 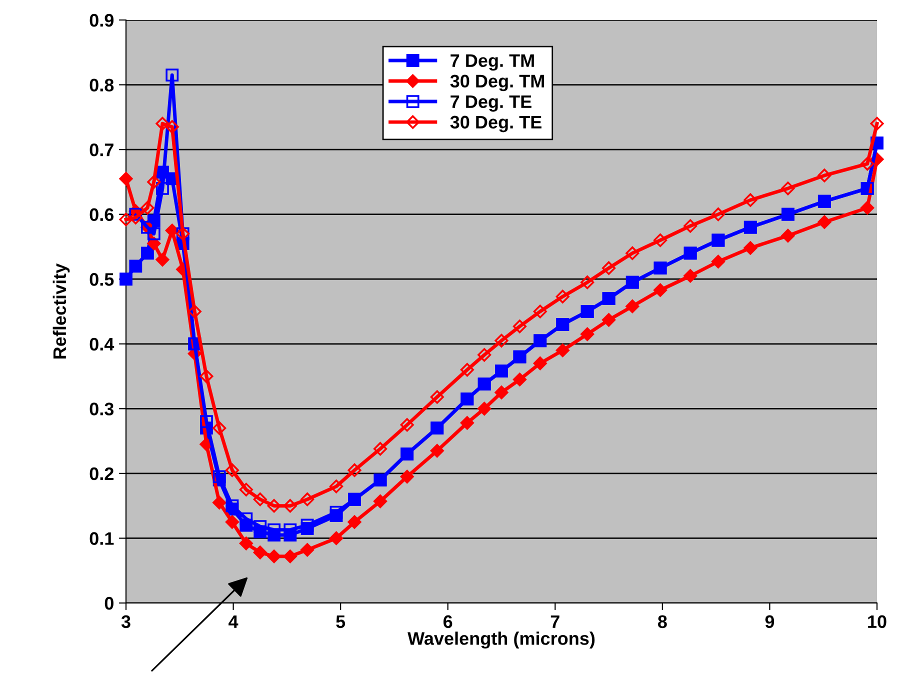 What do you see at coordinates (102, 85) in the screenshot?
I see `y-tick-label: 0.8` at bounding box center [102, 85].